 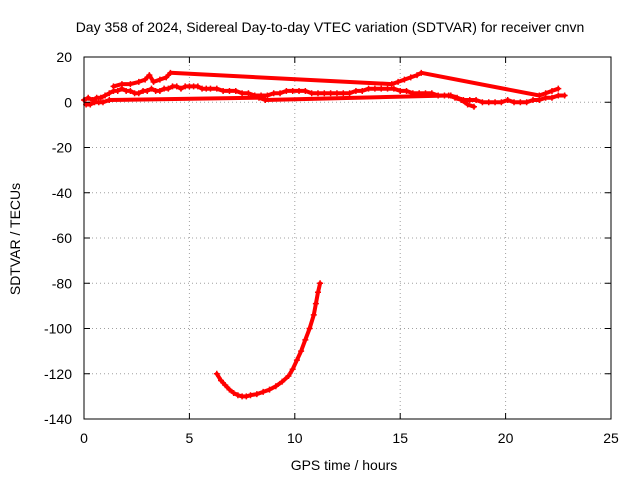 What do you see at coordinates (506, 438) in the screenshot?
I see `x-tick-label: 20` at bounding box center [506, 438].